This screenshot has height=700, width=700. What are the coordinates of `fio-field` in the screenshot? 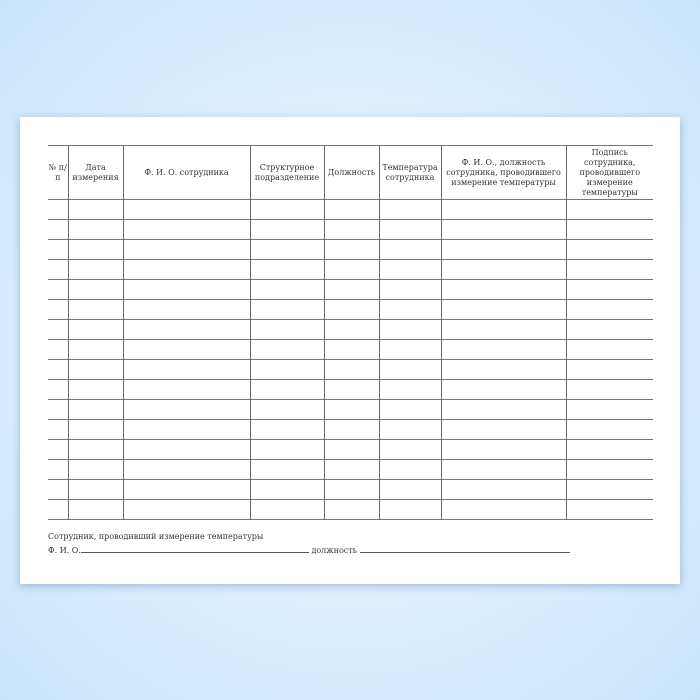 It's located at (194, 548).